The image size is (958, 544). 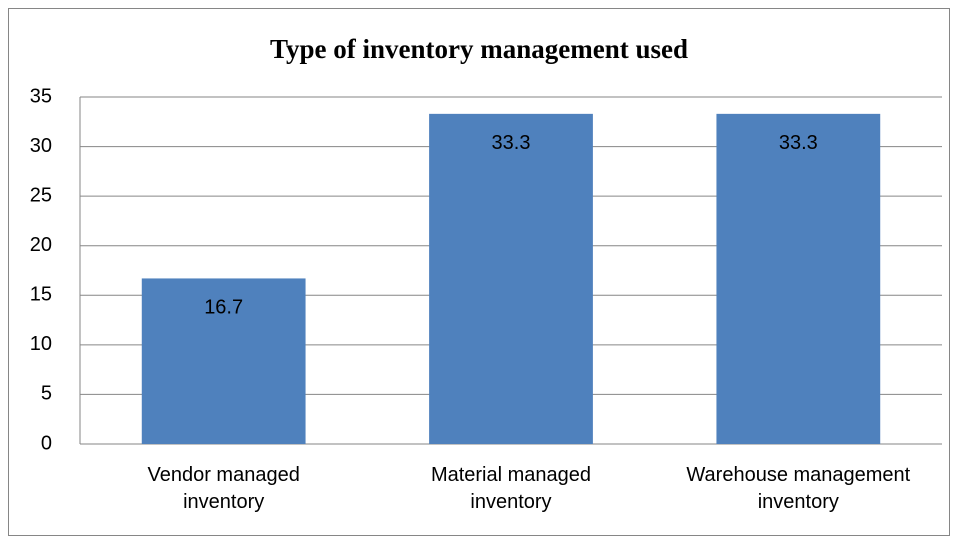 What do you see at coordinates (479, 49) in the screenshot?
I see `chart-title: Type of inventory management used` at bounding box center [479, 49].